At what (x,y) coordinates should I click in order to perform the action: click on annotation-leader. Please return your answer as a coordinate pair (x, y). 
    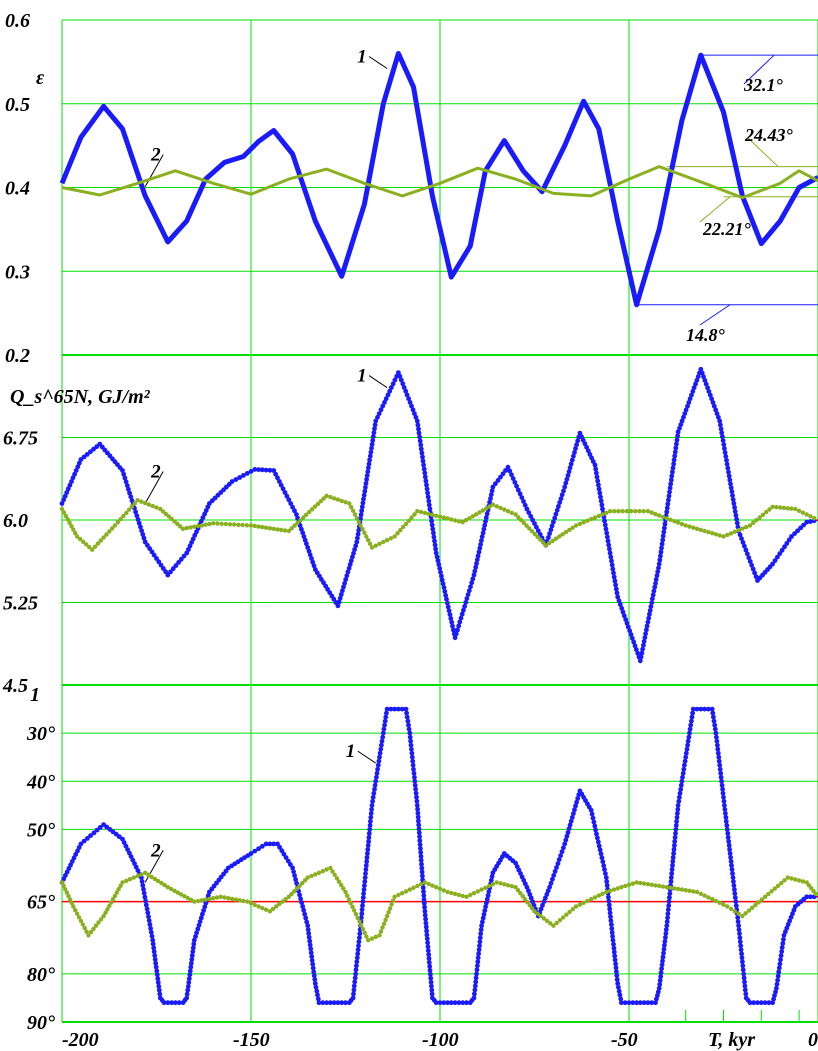
    Looking at the image, I should click on (715, 209).